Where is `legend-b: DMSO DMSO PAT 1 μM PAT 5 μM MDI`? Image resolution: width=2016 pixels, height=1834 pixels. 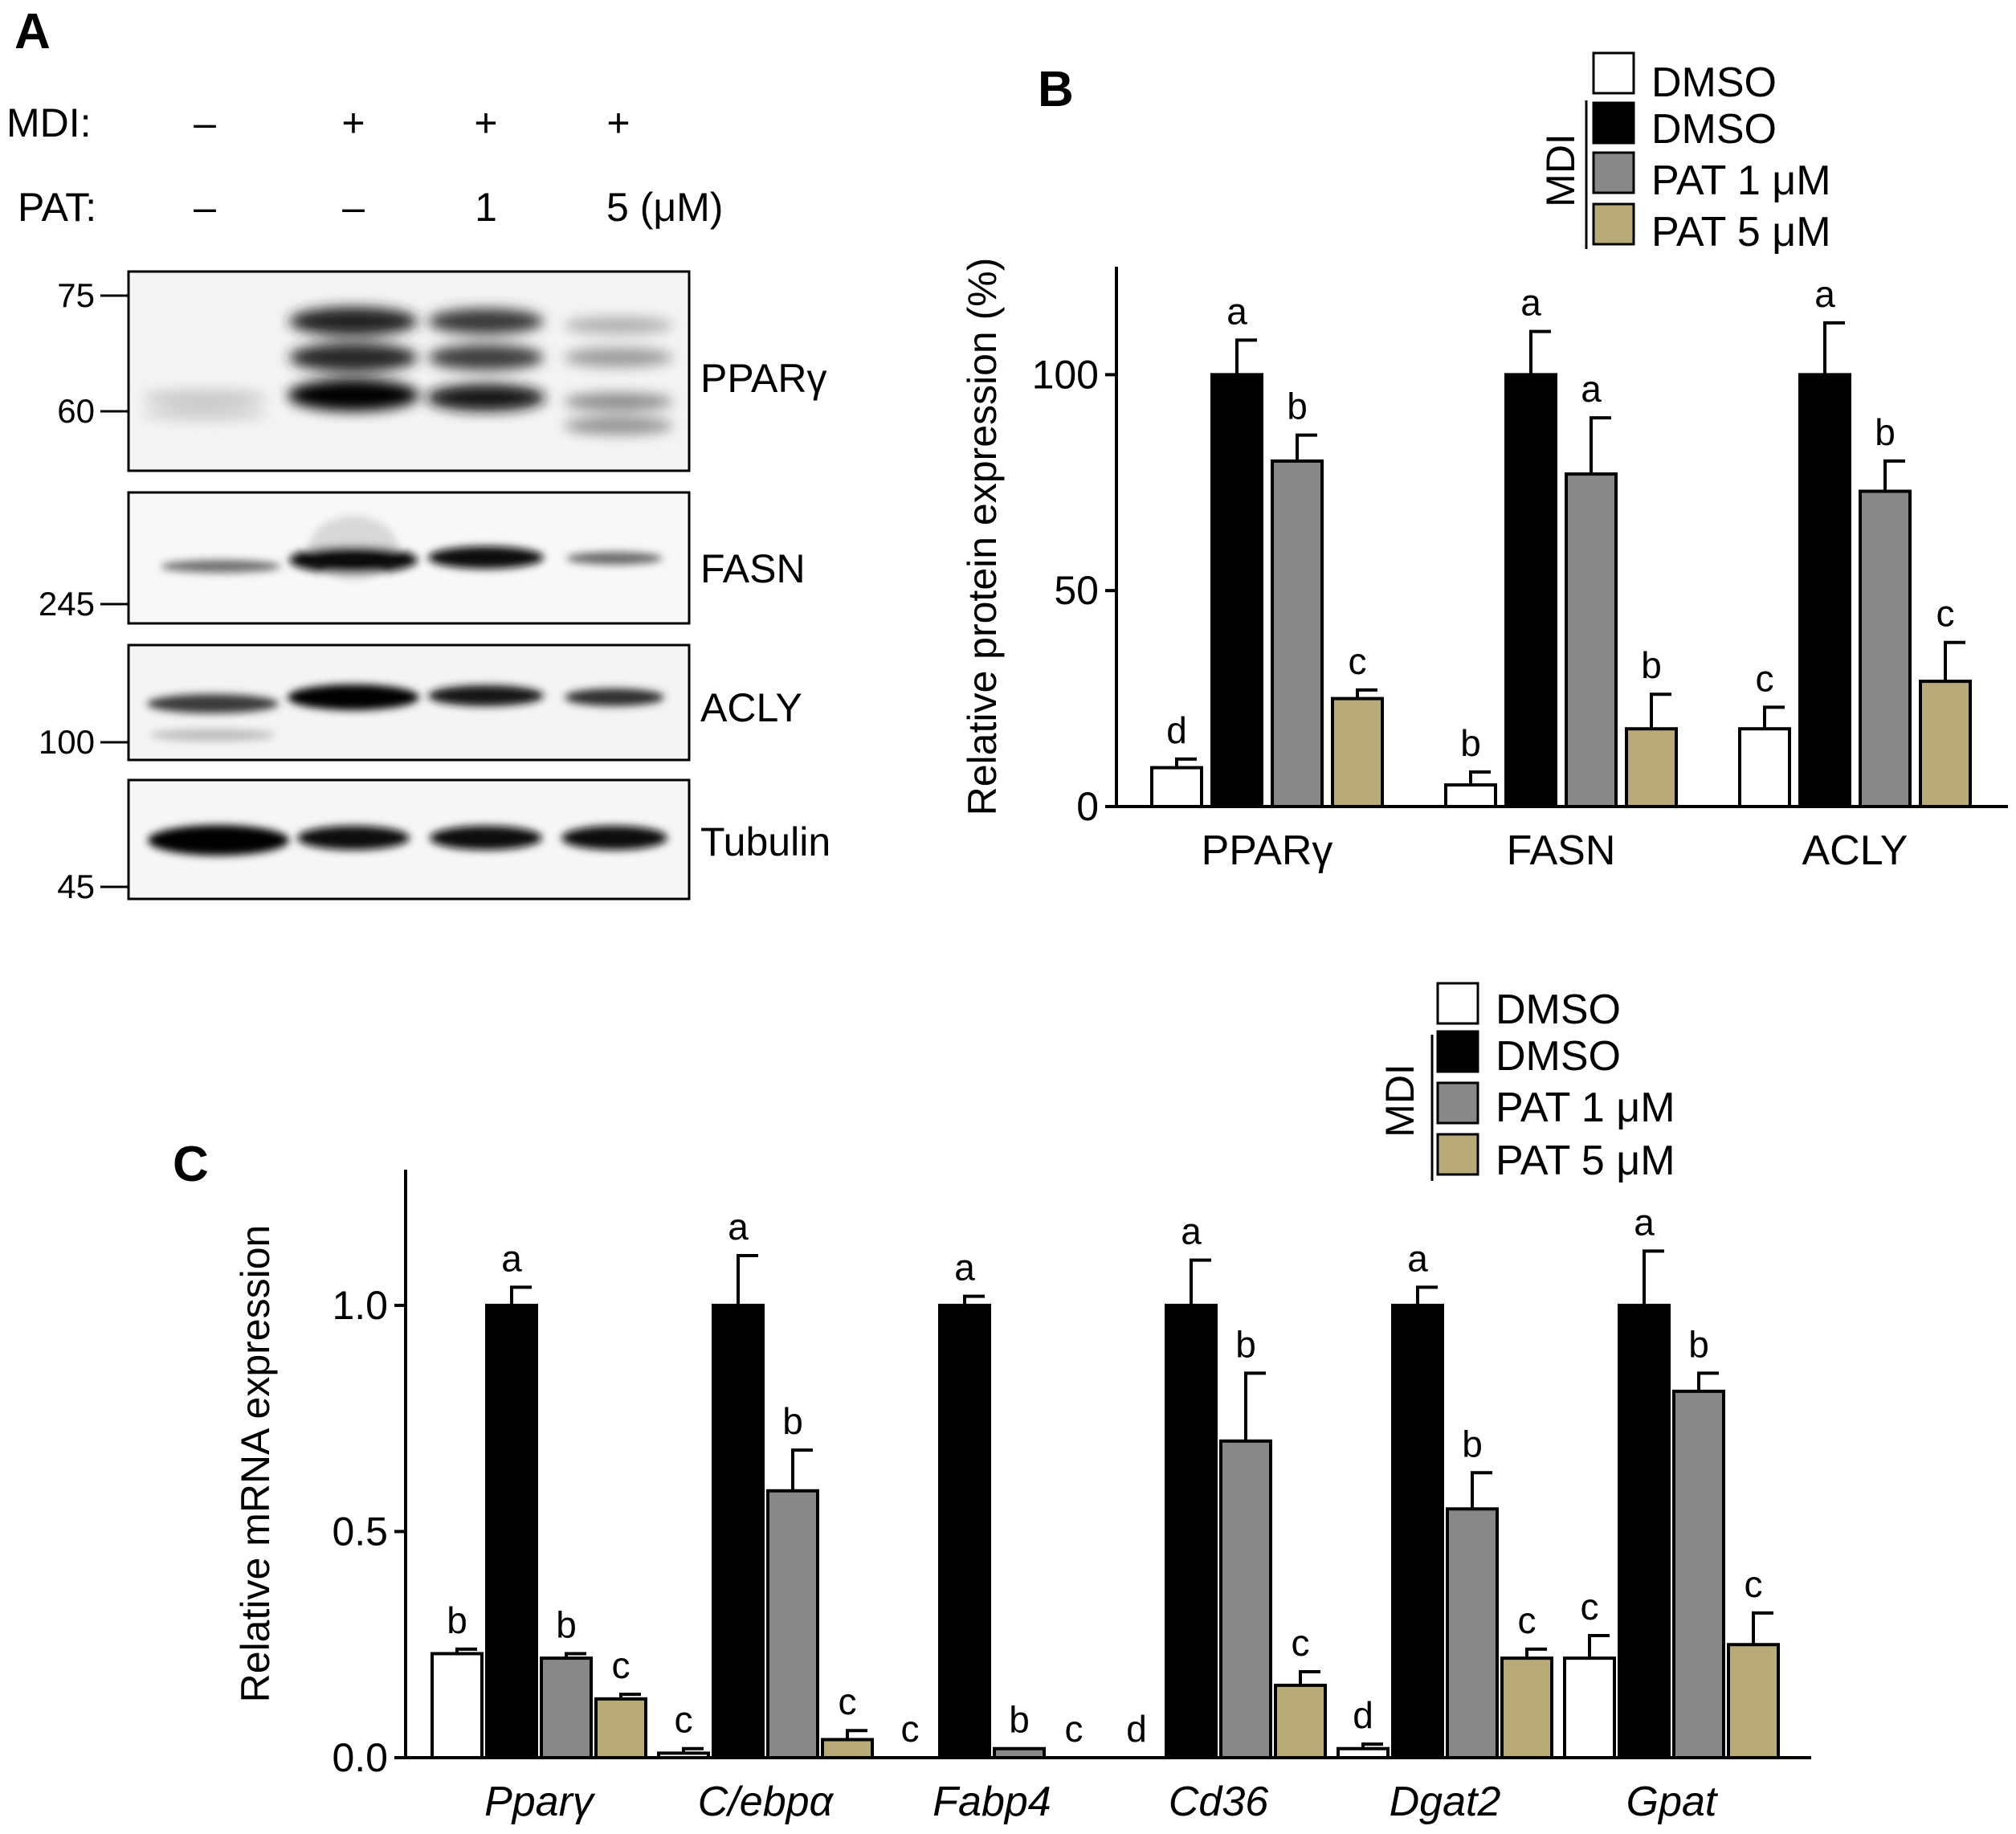 legend-b: DMSO DMSO PAT 1 μM PAT 5 μM MDI is located at coordinates (1685, 153).